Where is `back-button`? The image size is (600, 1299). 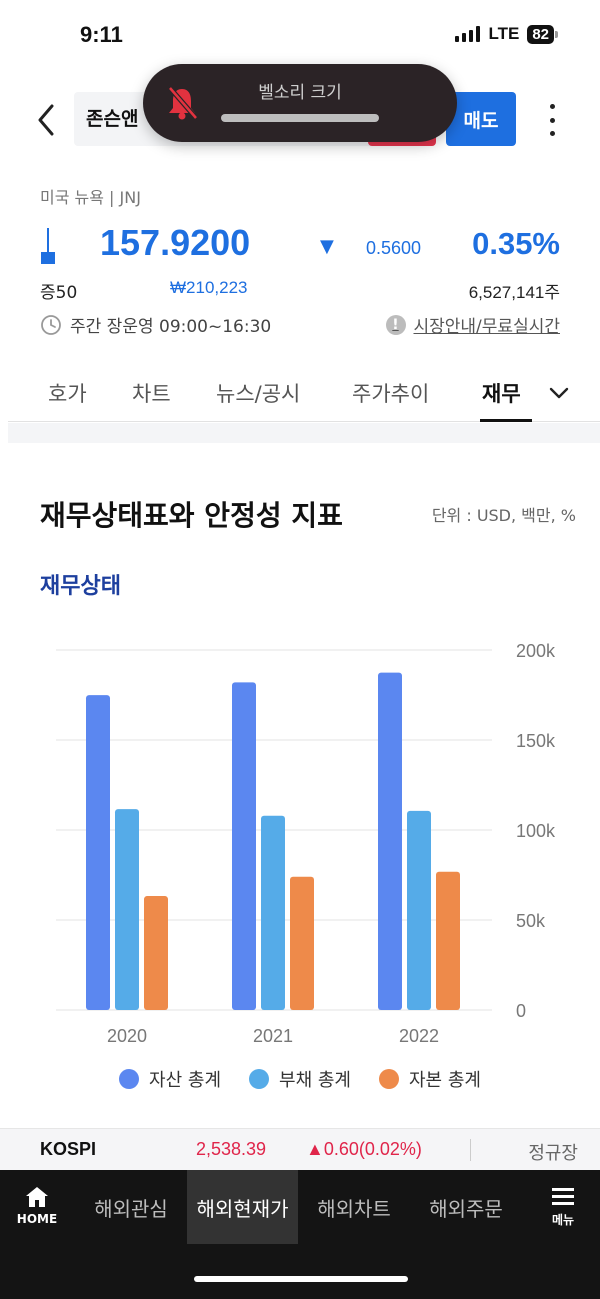 back-button is located at coordinates (47, 120).